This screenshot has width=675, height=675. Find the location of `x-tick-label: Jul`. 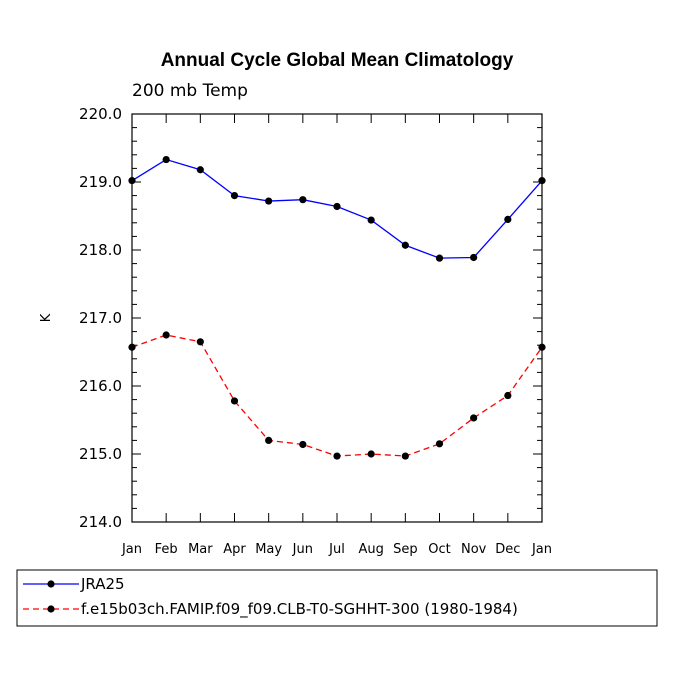

x-tick-label: Jul is located at coordinates (336, 549).